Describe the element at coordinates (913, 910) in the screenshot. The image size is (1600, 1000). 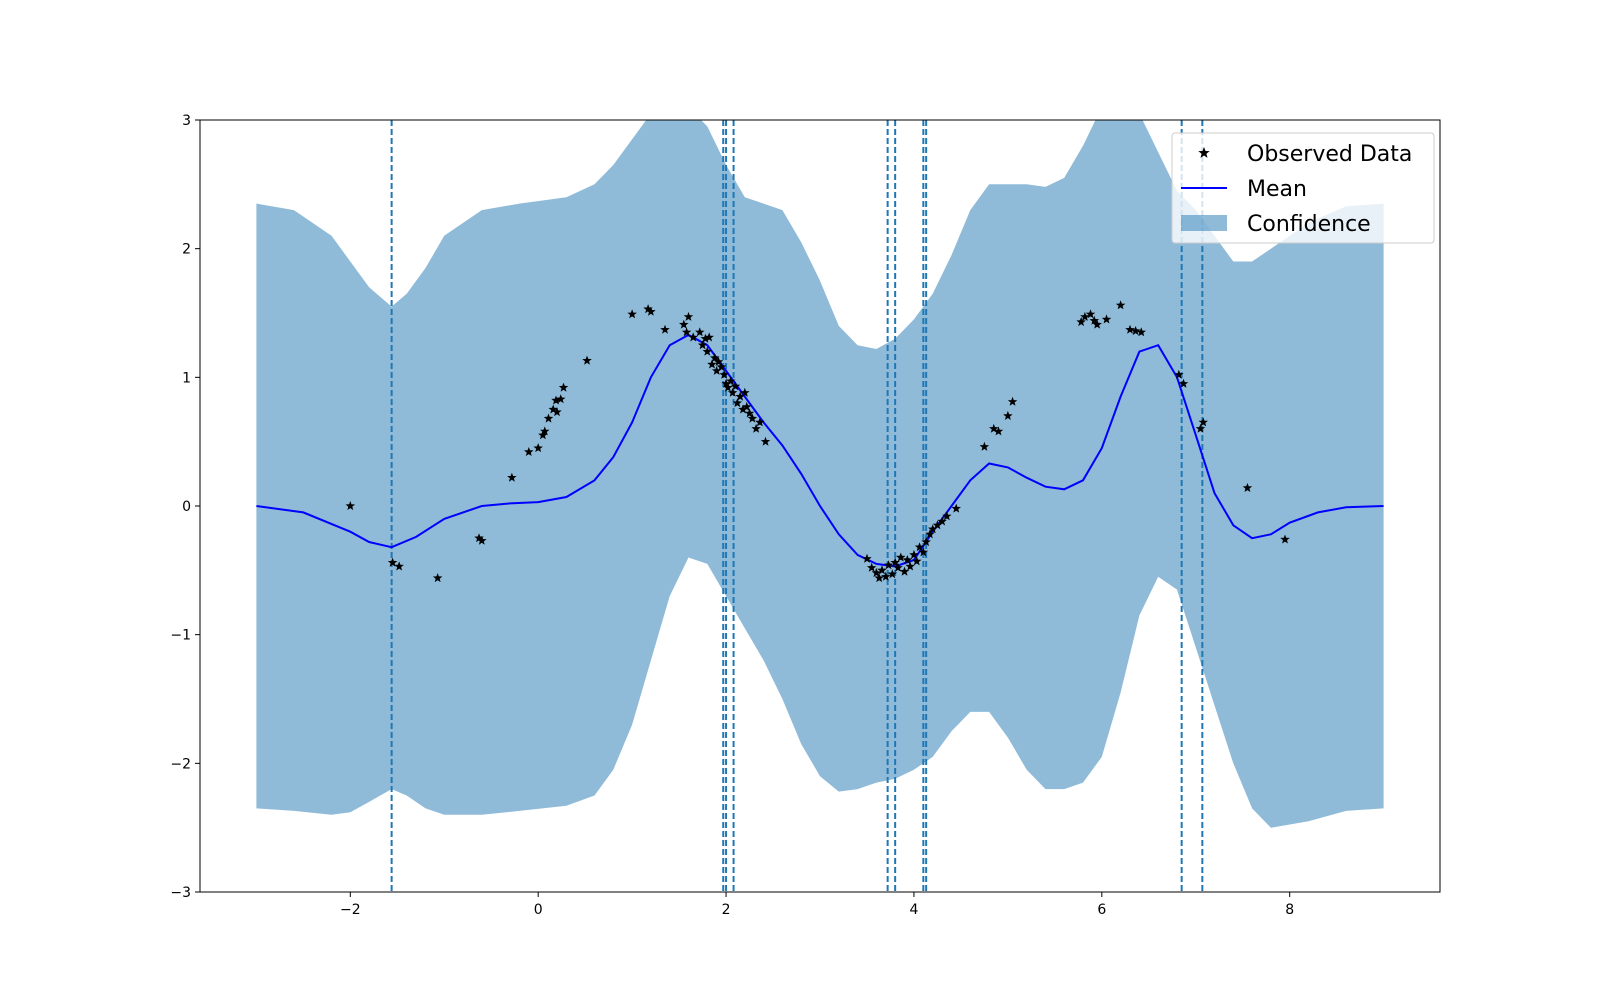
I see `x-tick-label: 4` at that location.